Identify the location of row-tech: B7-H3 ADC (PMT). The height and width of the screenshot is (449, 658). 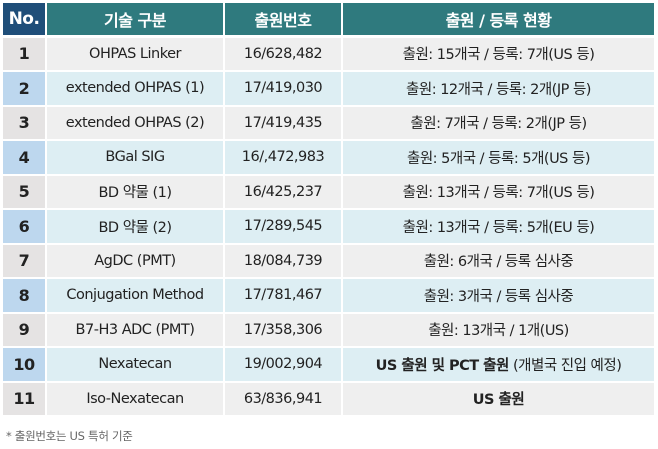
(136, 330).